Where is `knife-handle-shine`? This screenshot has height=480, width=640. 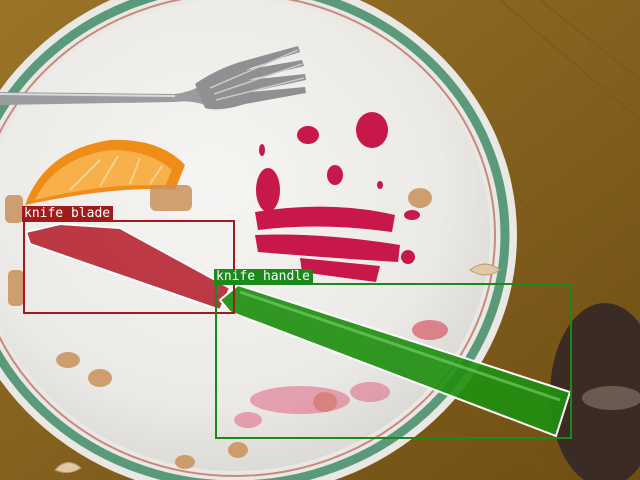 knife-handle-shine is located at coordinates (400, 346).